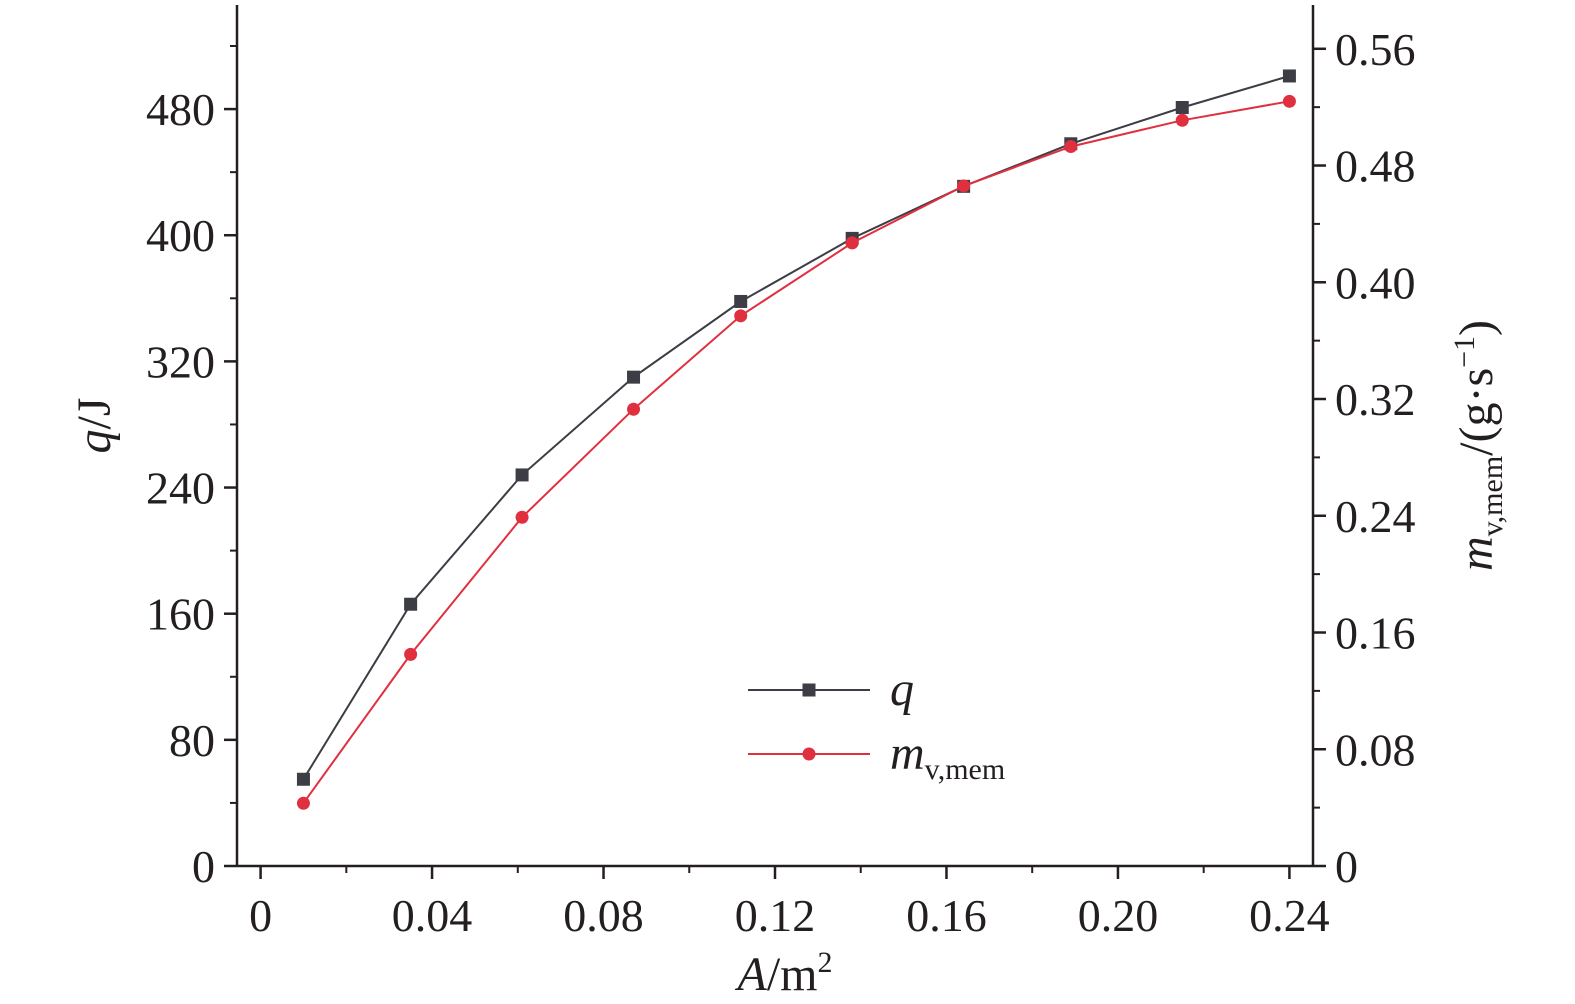 The image size is (1575, 1004). I want to click on y-axis-left: 0 80 160 240 320 400 480, so click(191, 468).